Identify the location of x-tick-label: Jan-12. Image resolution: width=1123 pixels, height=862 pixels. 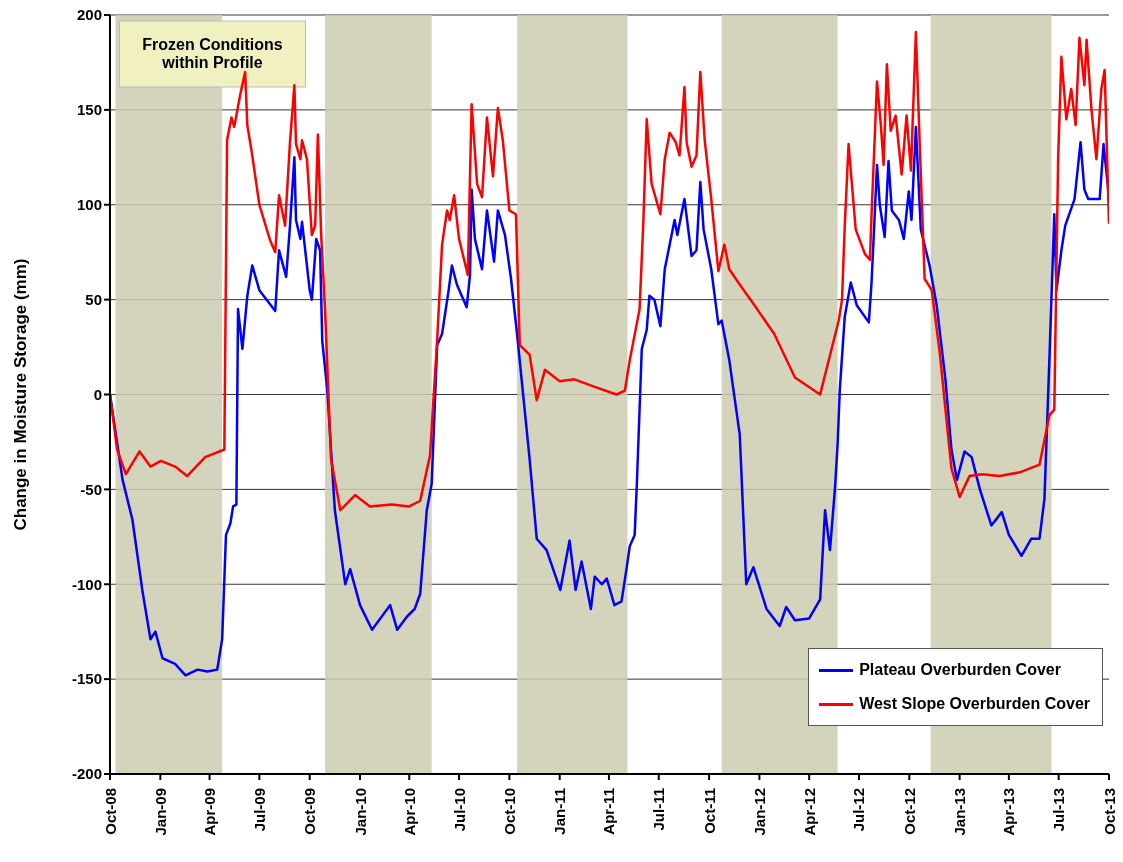
(759, 812).